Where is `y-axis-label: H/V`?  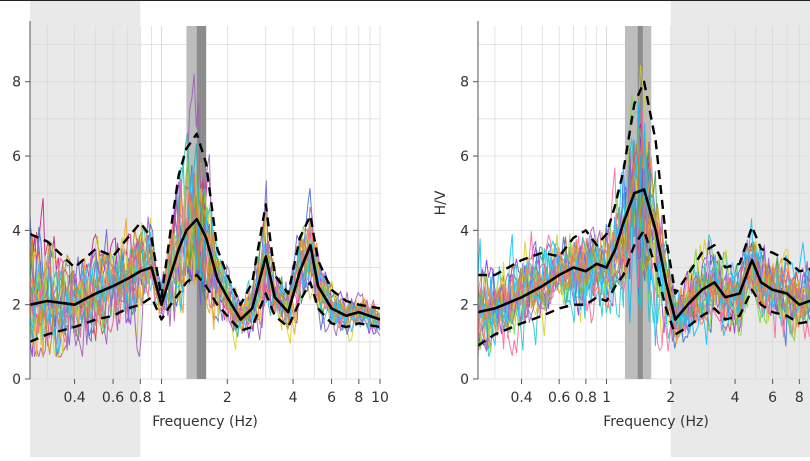
y-axis-label: H/V is located at coordinates (441, 202).